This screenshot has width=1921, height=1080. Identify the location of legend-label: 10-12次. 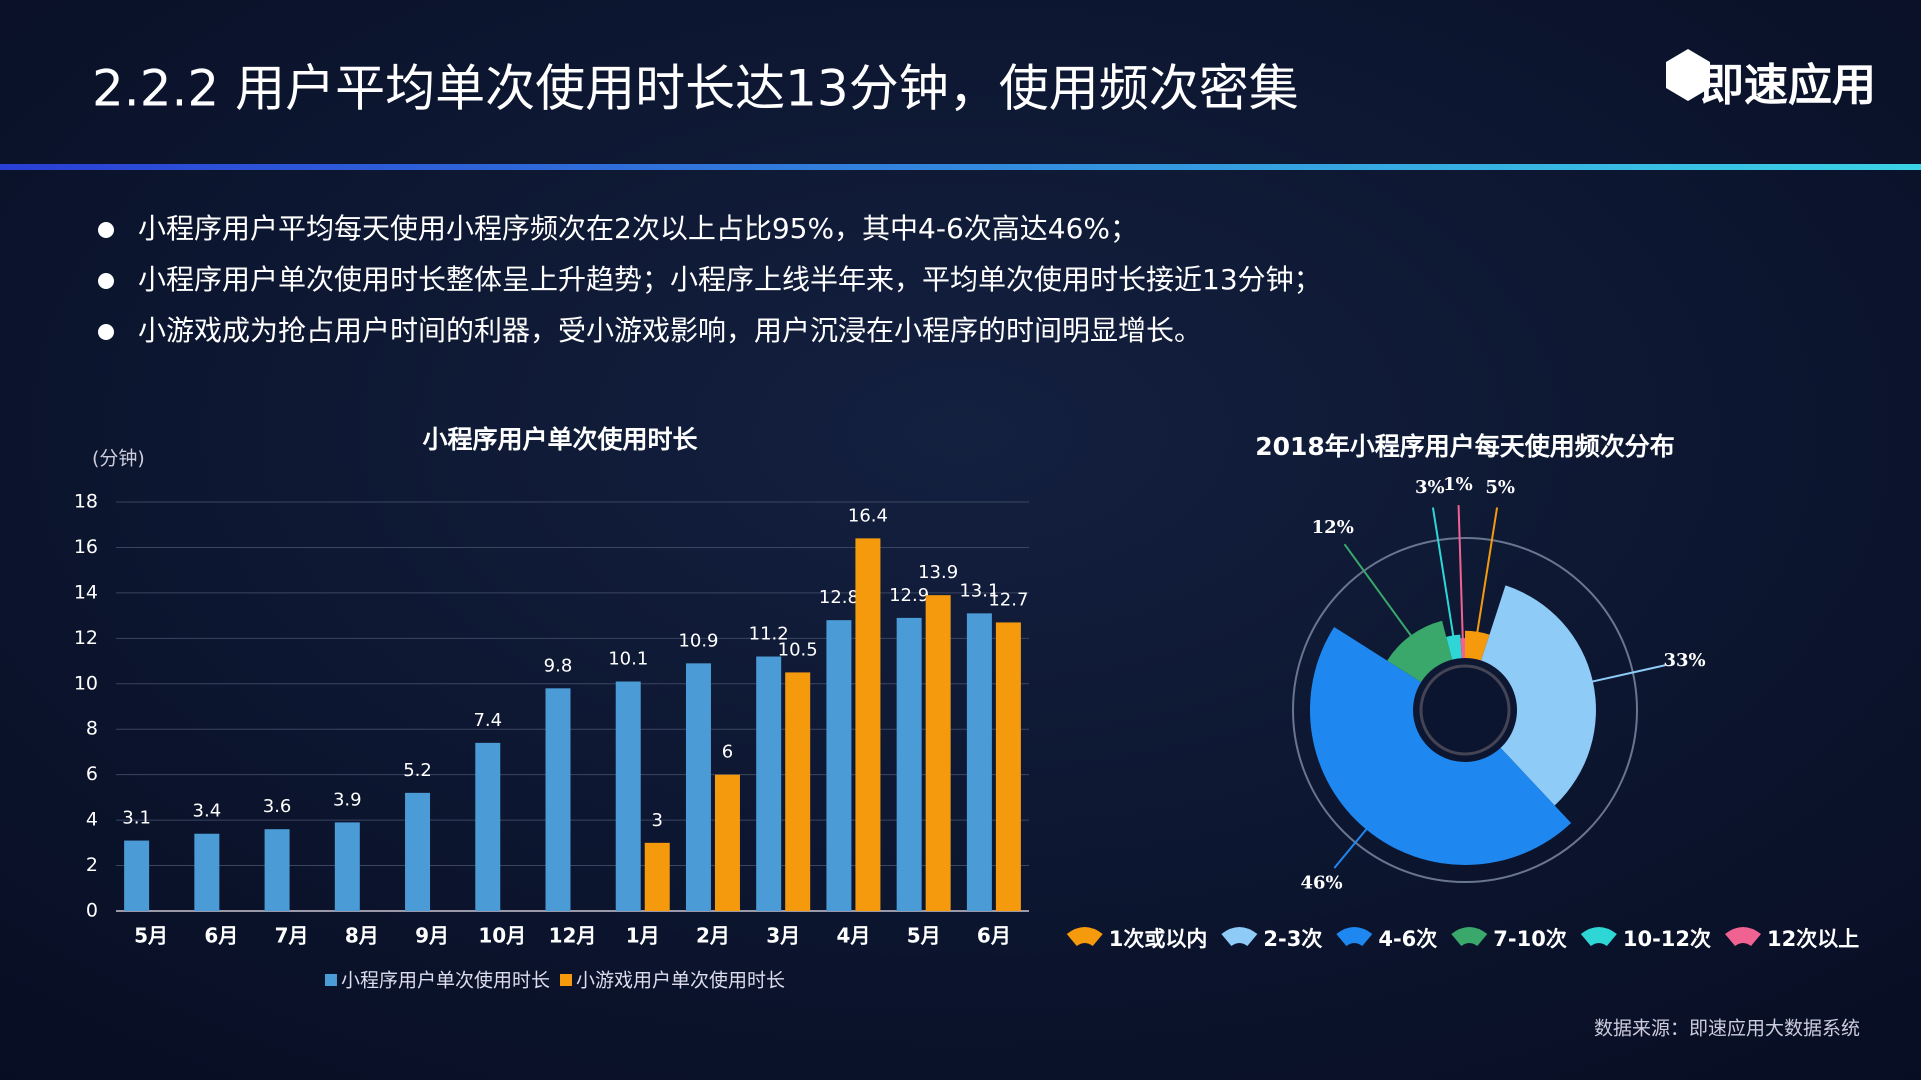
(1667, 939).